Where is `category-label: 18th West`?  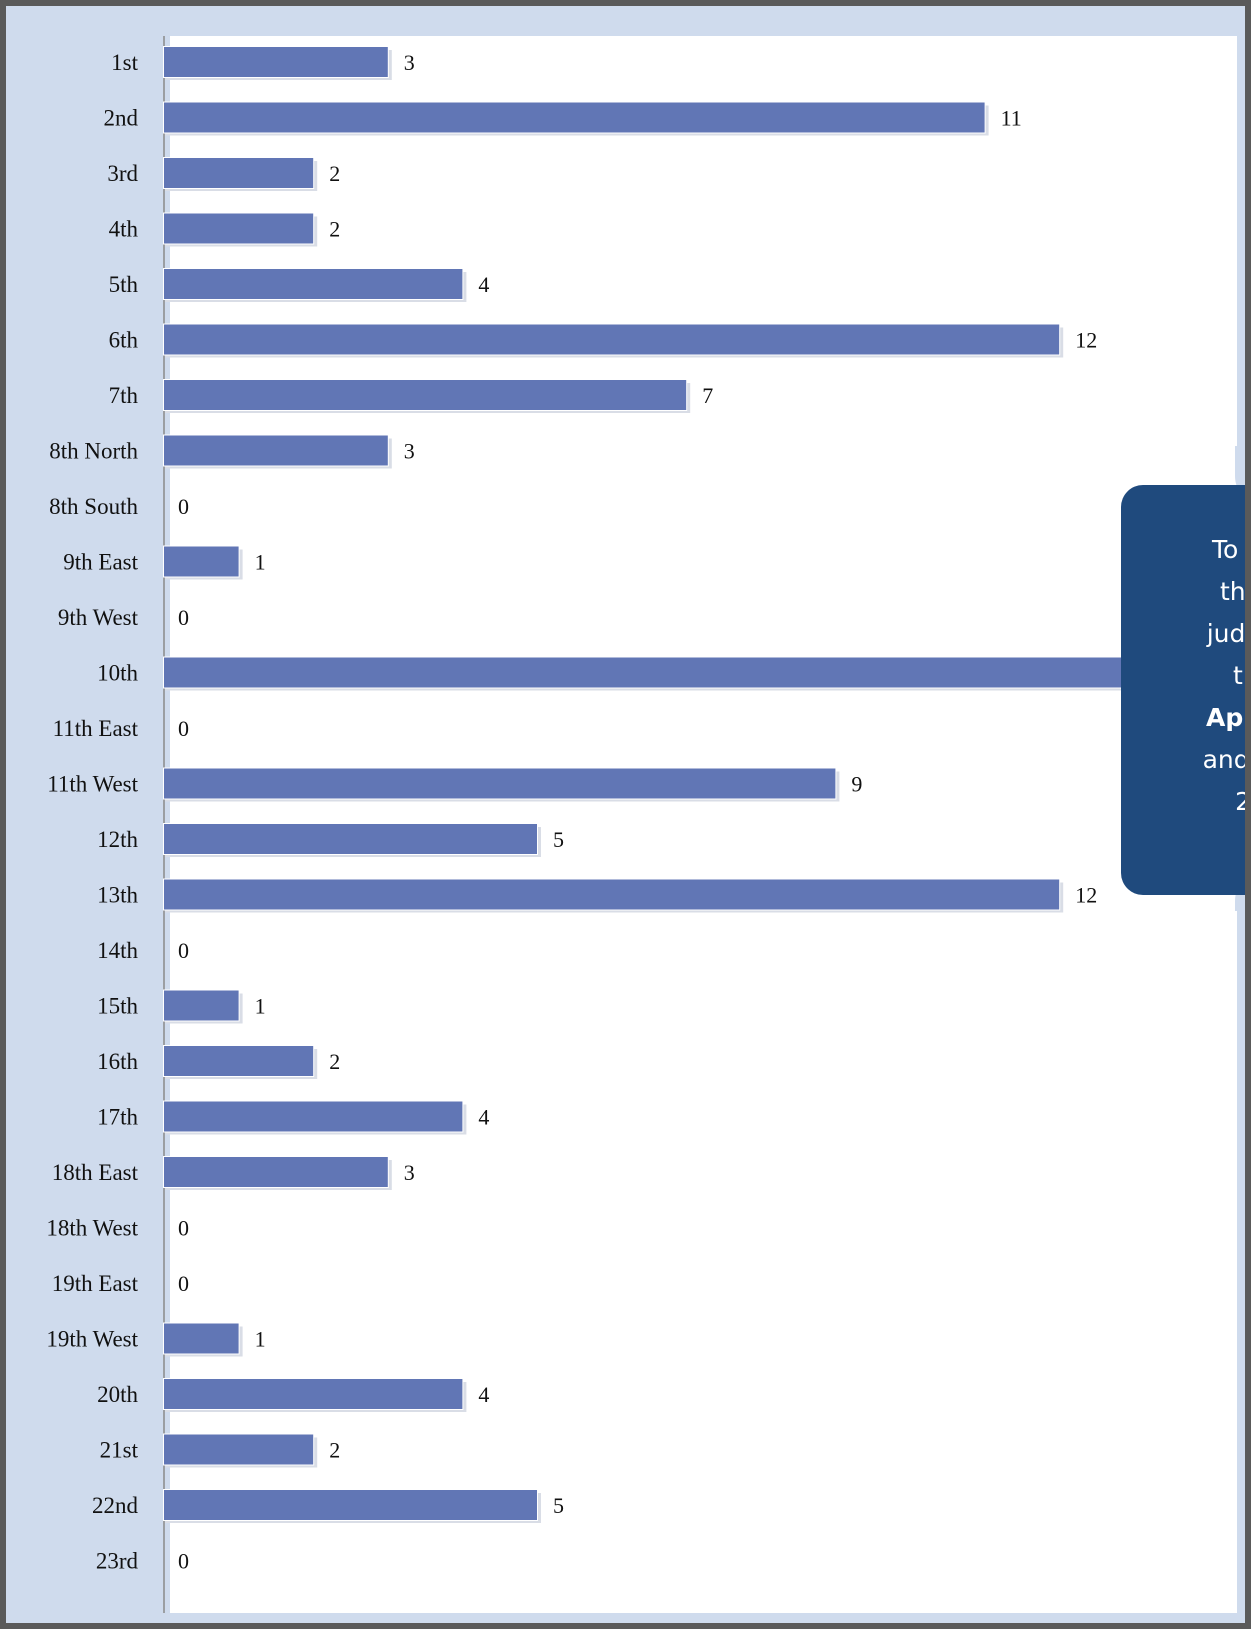
category-label: 18th West is located at coordinates (92, 1228).